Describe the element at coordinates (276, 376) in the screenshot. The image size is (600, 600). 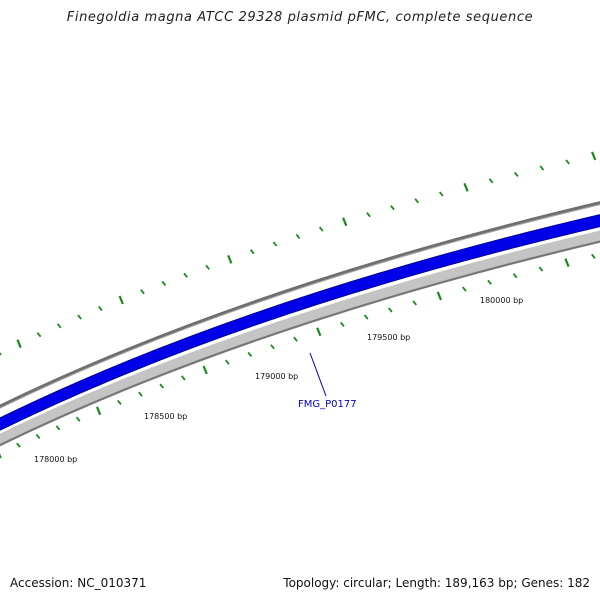
I see `scale-label-179000: 179000 bp` at that location.